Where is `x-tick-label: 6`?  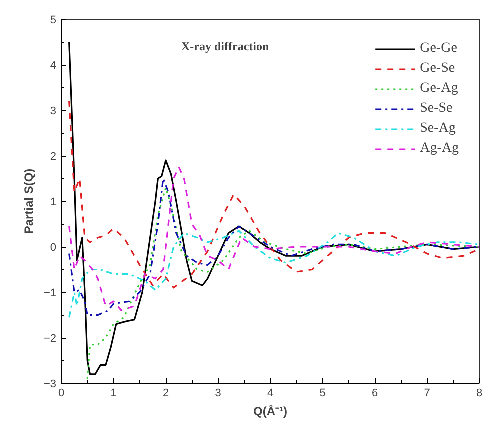
x-tick-label: 6 is located at coordinates (375, 394).